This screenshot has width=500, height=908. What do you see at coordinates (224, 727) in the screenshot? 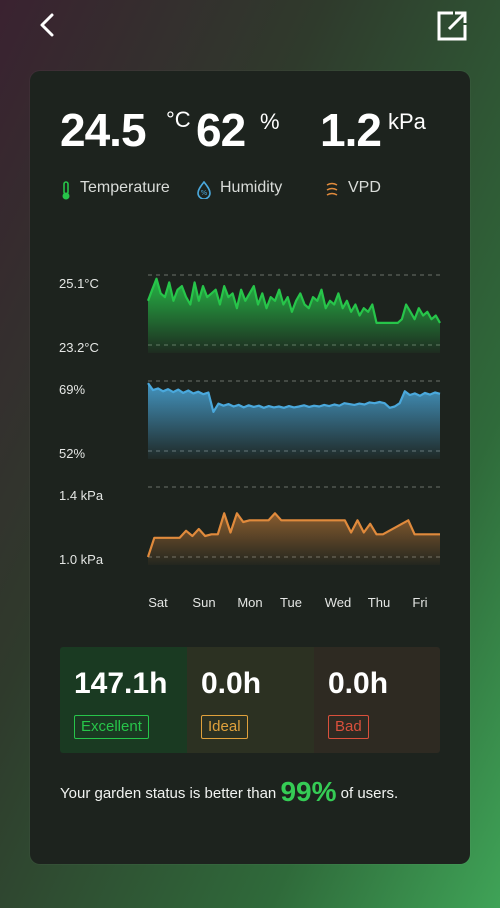
I see `ideal-badge: Ideal` at bounding box center [224, 727].